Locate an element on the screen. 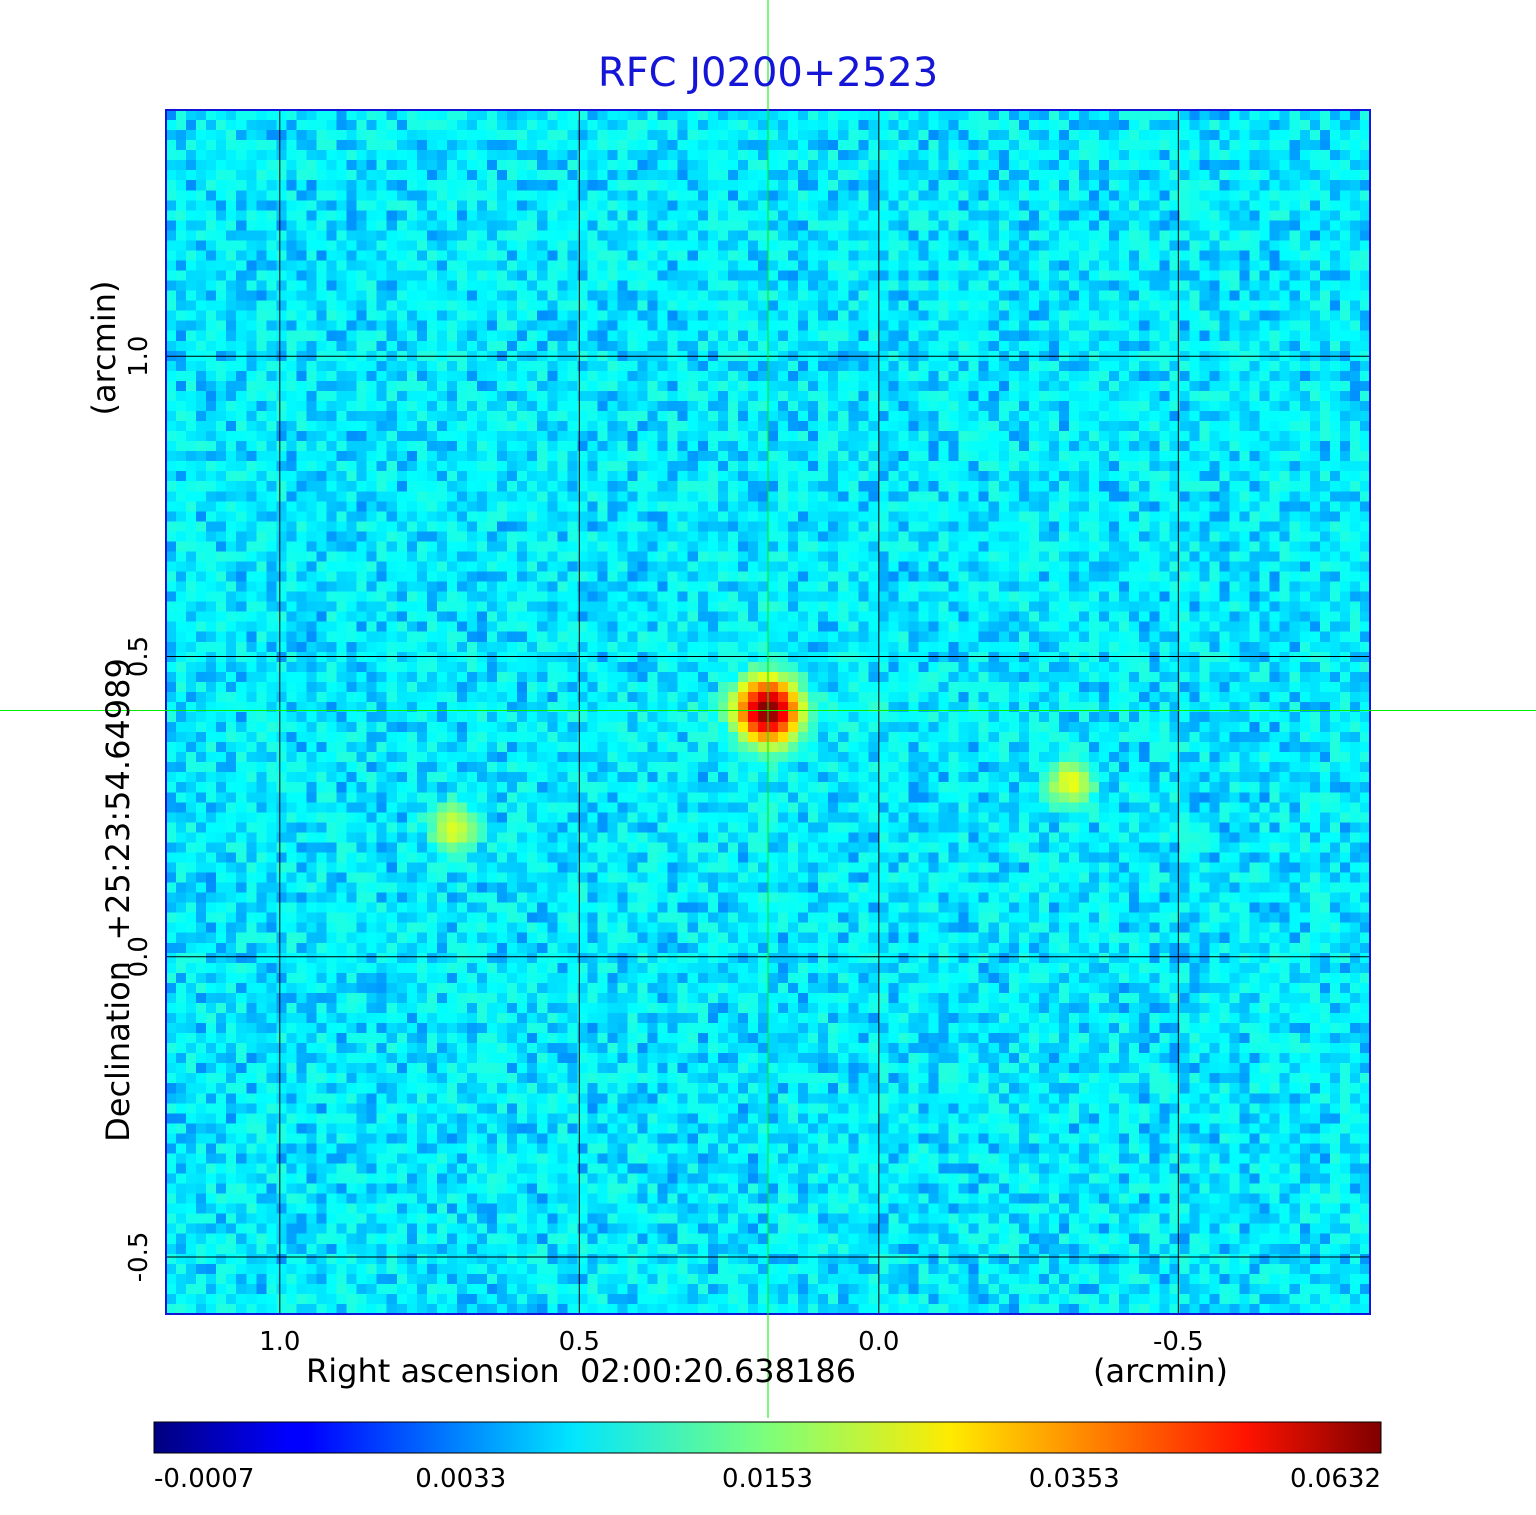 This screenshot has width=1536, height=1515. y-tick-label-3: -0.5 is located at coordinates (139, 1257).